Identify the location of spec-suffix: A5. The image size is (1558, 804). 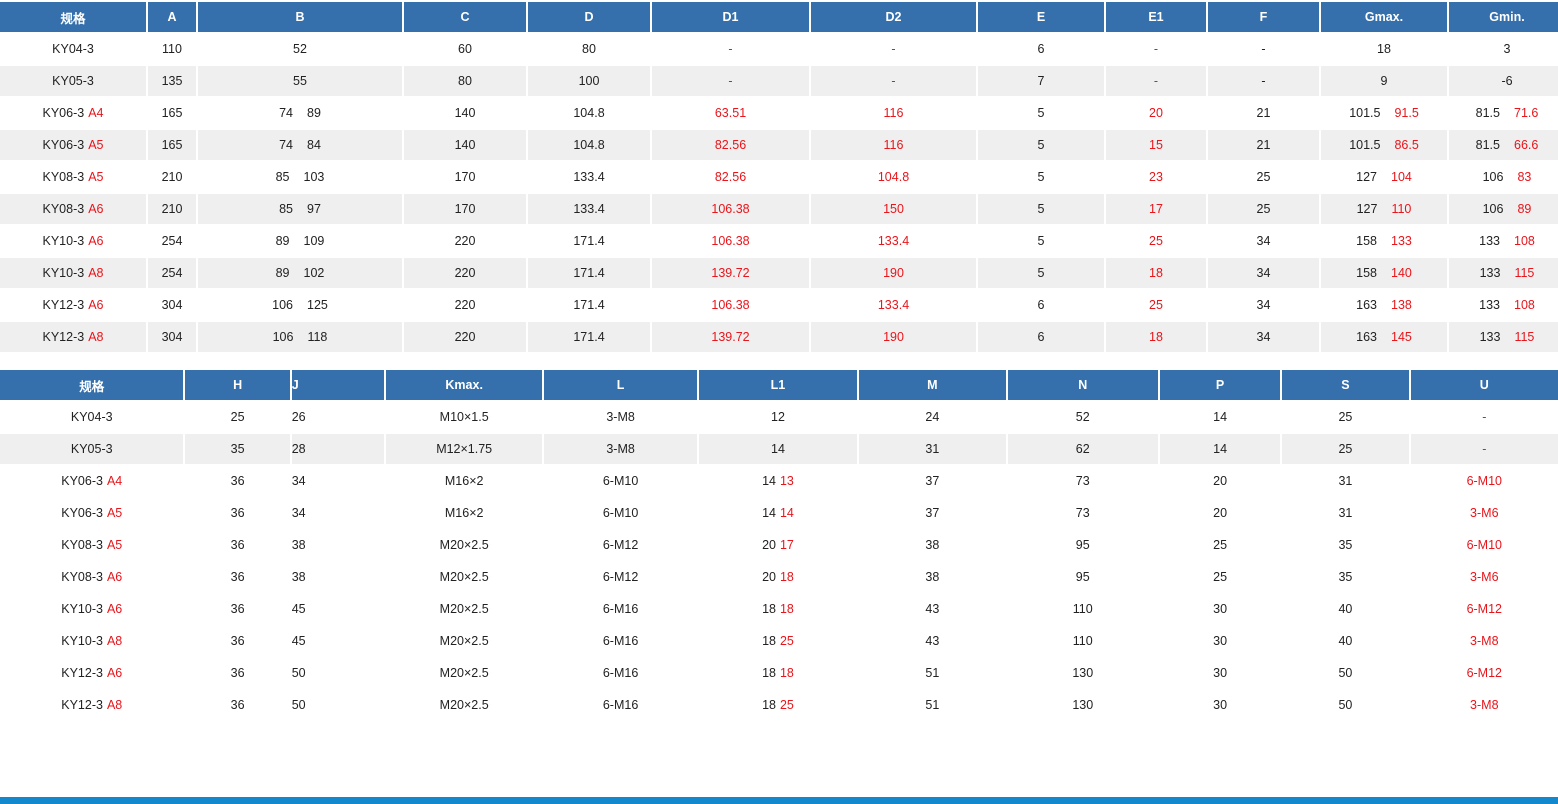
(114, 545).